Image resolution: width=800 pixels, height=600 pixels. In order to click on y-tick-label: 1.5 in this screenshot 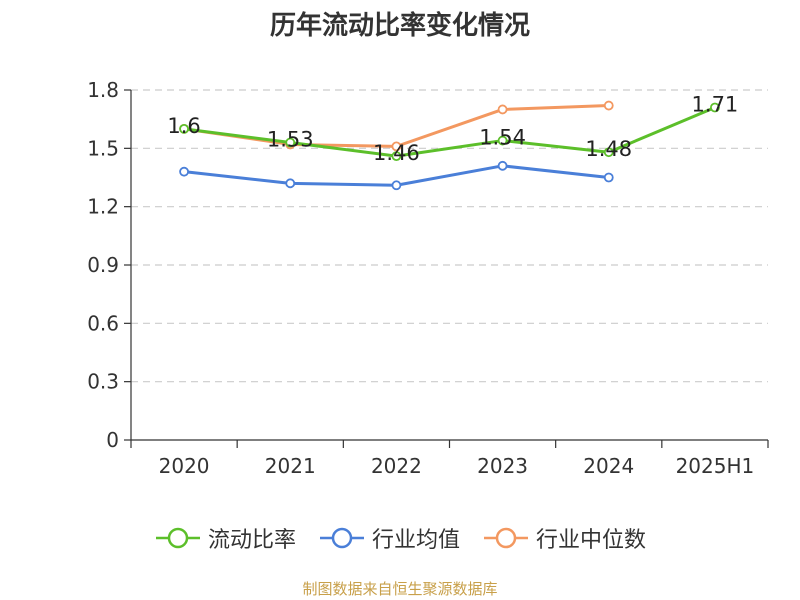, I will do `click(103, 148)`.